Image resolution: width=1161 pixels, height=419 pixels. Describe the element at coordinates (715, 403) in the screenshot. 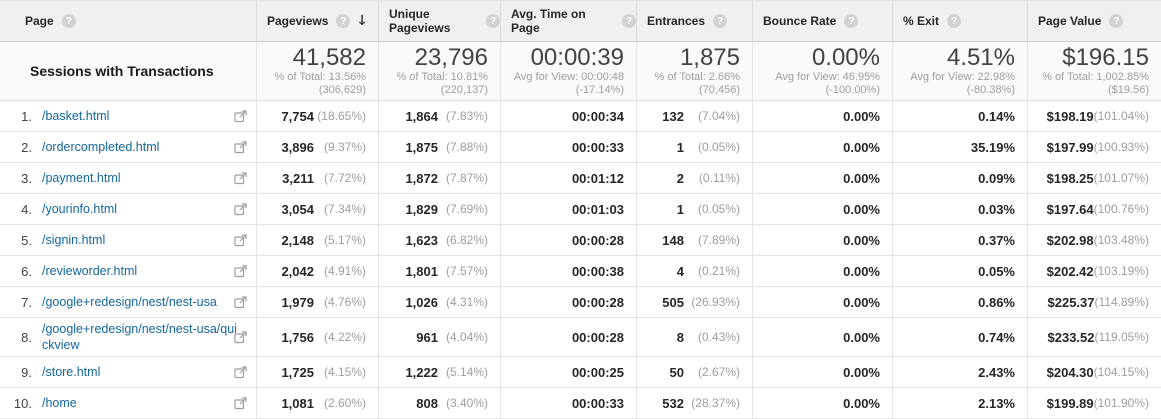

I see `entrances-percent: (28.37%)` at that location.